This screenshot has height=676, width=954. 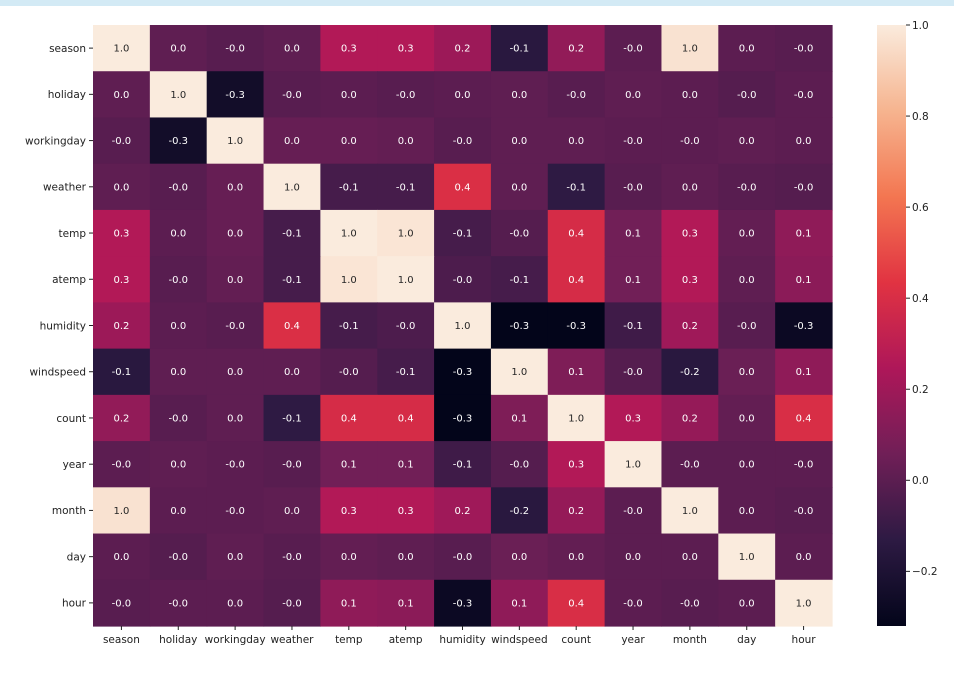 I want to click on heatmap-cell-month-temp, so click(x=349, y=511).